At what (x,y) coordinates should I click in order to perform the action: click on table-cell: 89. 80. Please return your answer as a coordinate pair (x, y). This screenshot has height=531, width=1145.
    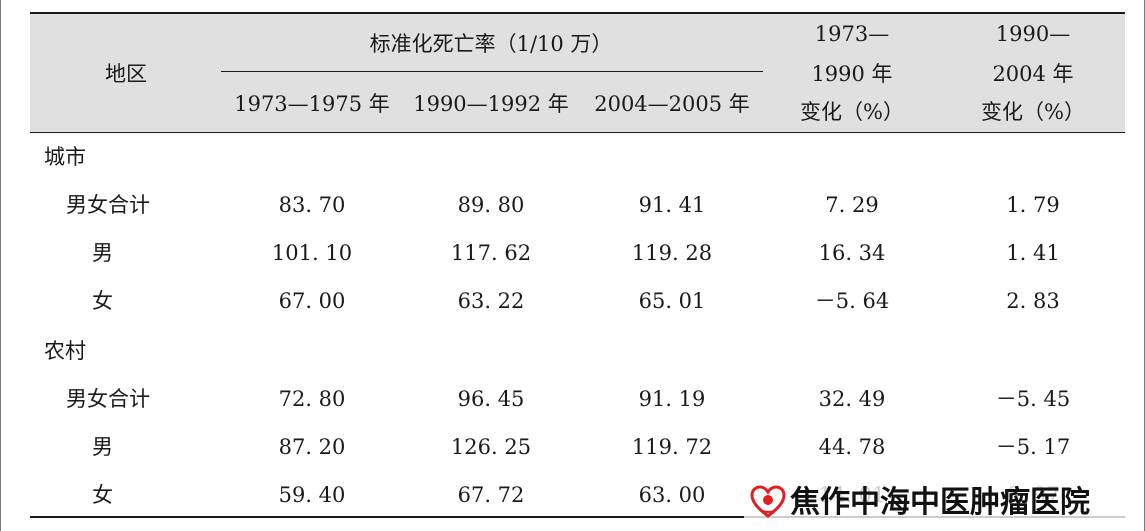
    Looking at the image, I should click on (491, 205).